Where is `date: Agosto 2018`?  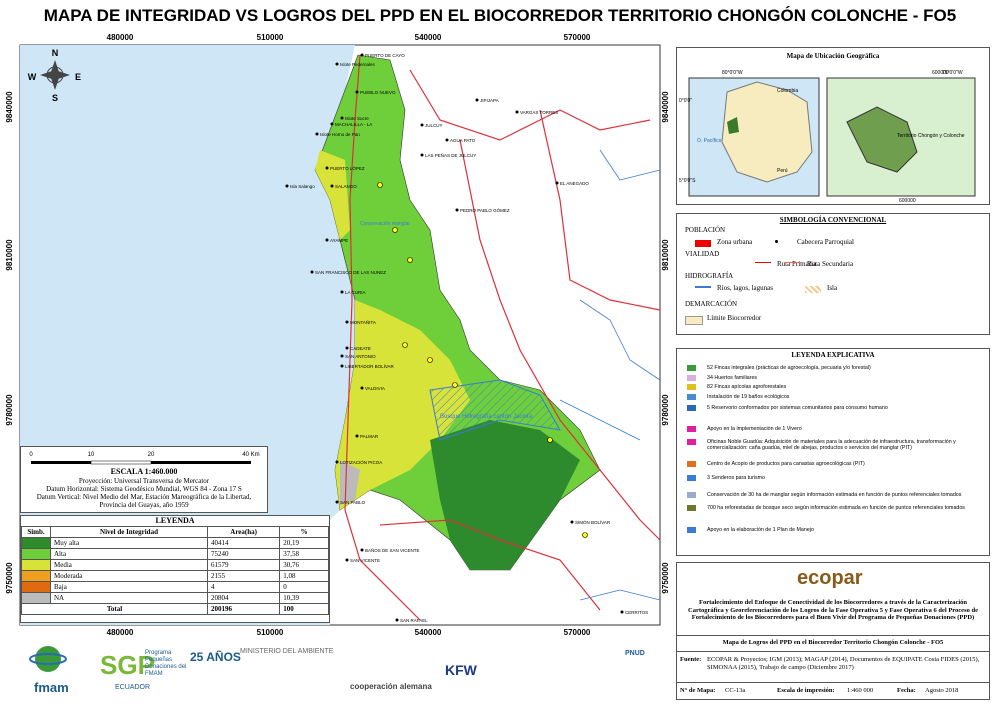 date: Agosto 2018 is located at coordinates (942, 690).